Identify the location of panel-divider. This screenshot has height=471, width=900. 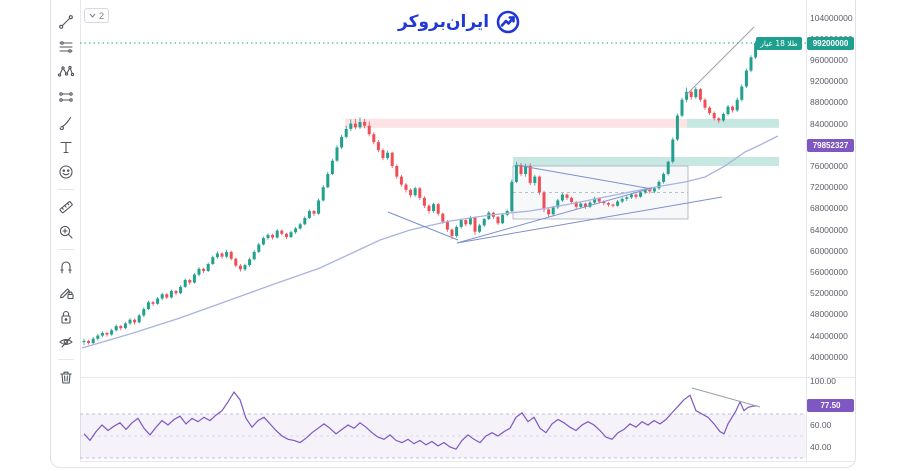
(467, 377).